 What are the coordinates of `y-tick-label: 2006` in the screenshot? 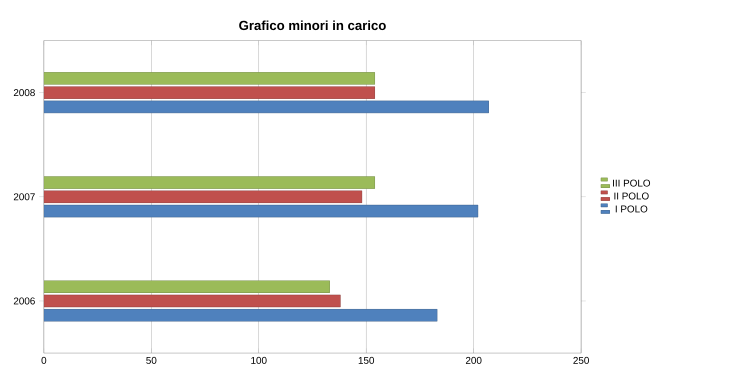 It's located at (24, 300).